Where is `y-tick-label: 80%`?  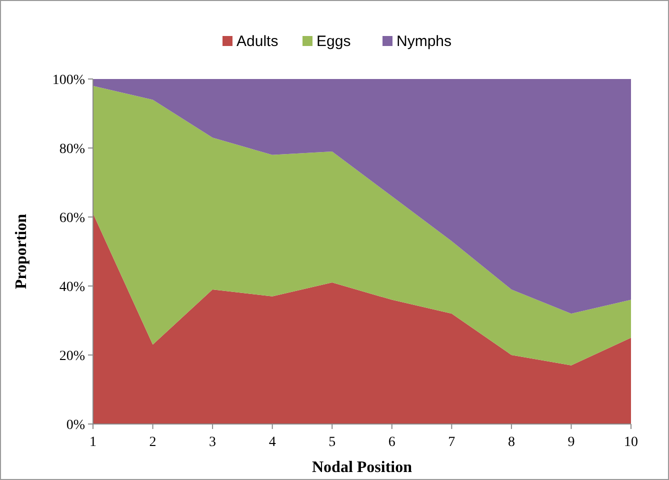 y-tick-label: 80% is located at coordinates (72, 149).